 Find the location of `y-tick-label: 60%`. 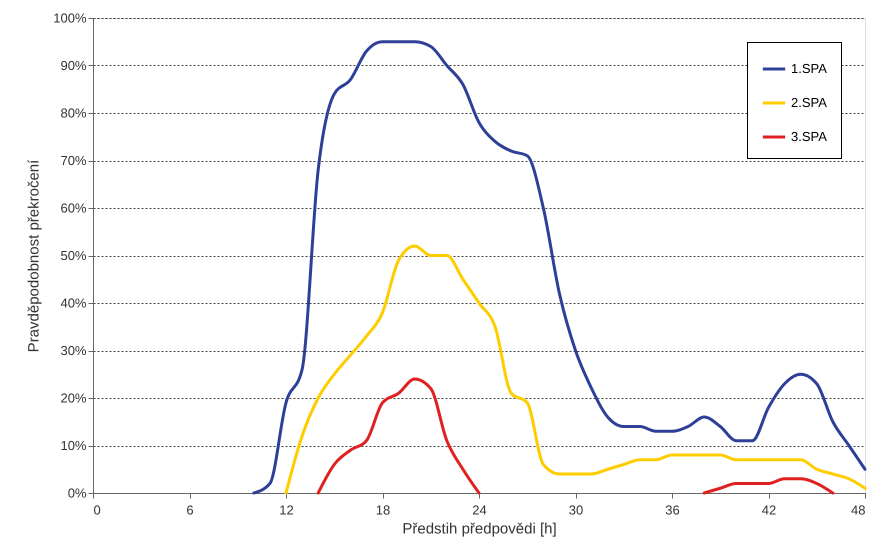

y-tick-label: 60% is located at coordinates (73, 208).